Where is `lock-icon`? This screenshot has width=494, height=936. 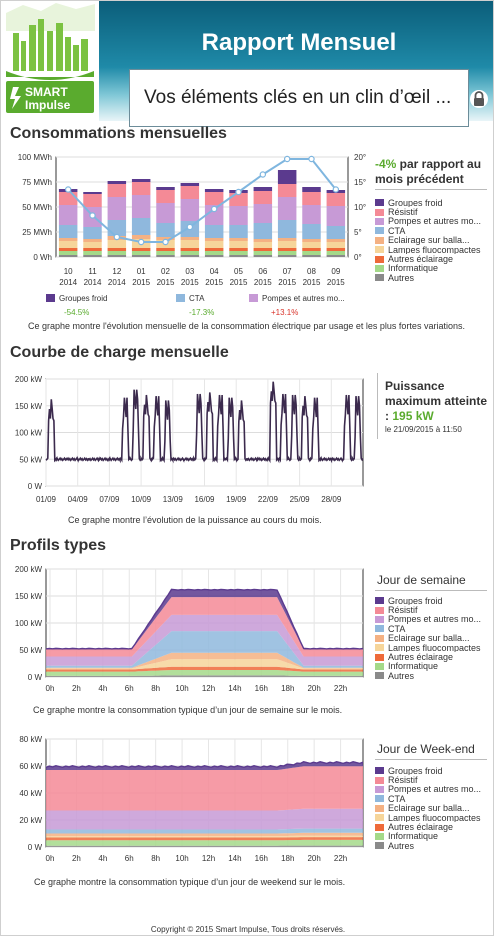 lock-icon is located at coordinates (479, 99).